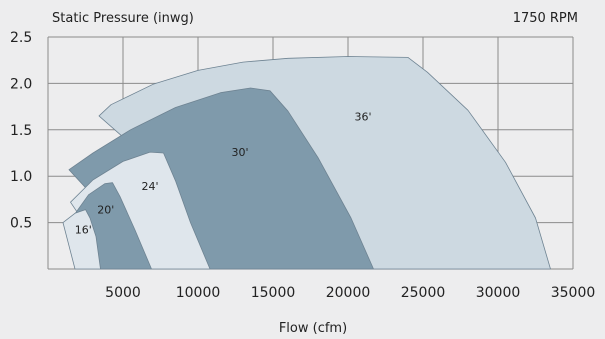 The height and width of the screenshot is (339, 605). Describe the element at coordinates (362, 117) in the screenshot. I see `region-label-1: 36'` at that location.